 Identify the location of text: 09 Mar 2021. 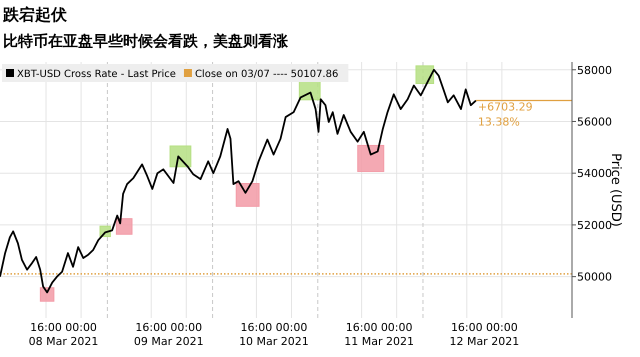
(169, 341).